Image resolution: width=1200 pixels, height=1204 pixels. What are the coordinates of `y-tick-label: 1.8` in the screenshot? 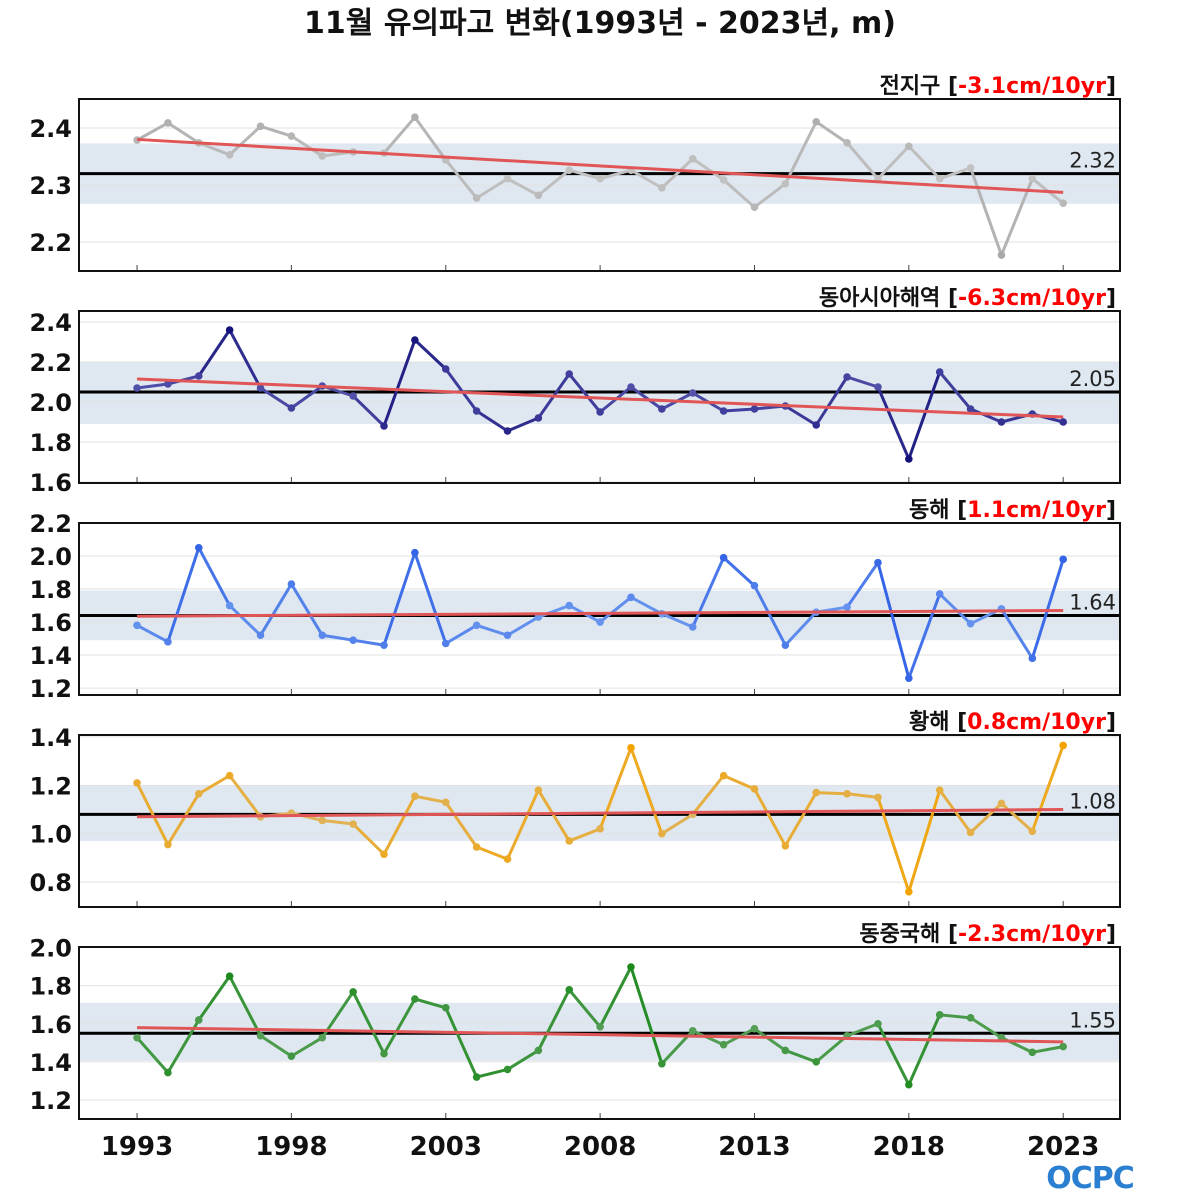 It's located at (50, 443).